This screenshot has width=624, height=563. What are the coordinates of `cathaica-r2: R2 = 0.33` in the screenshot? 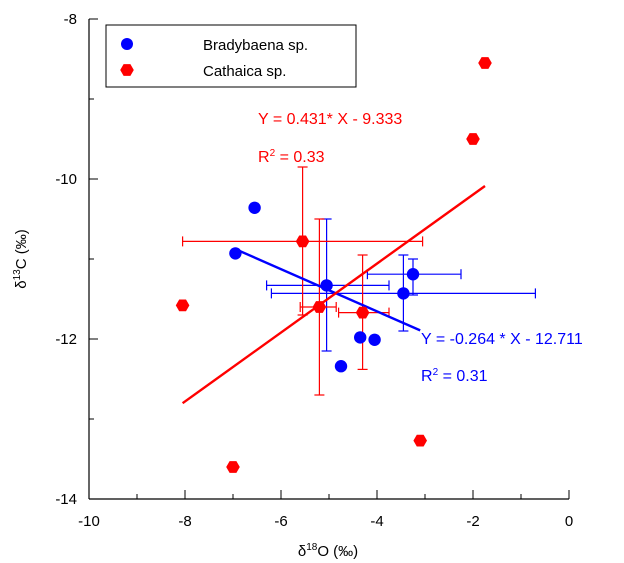 It's located at (291, 157).